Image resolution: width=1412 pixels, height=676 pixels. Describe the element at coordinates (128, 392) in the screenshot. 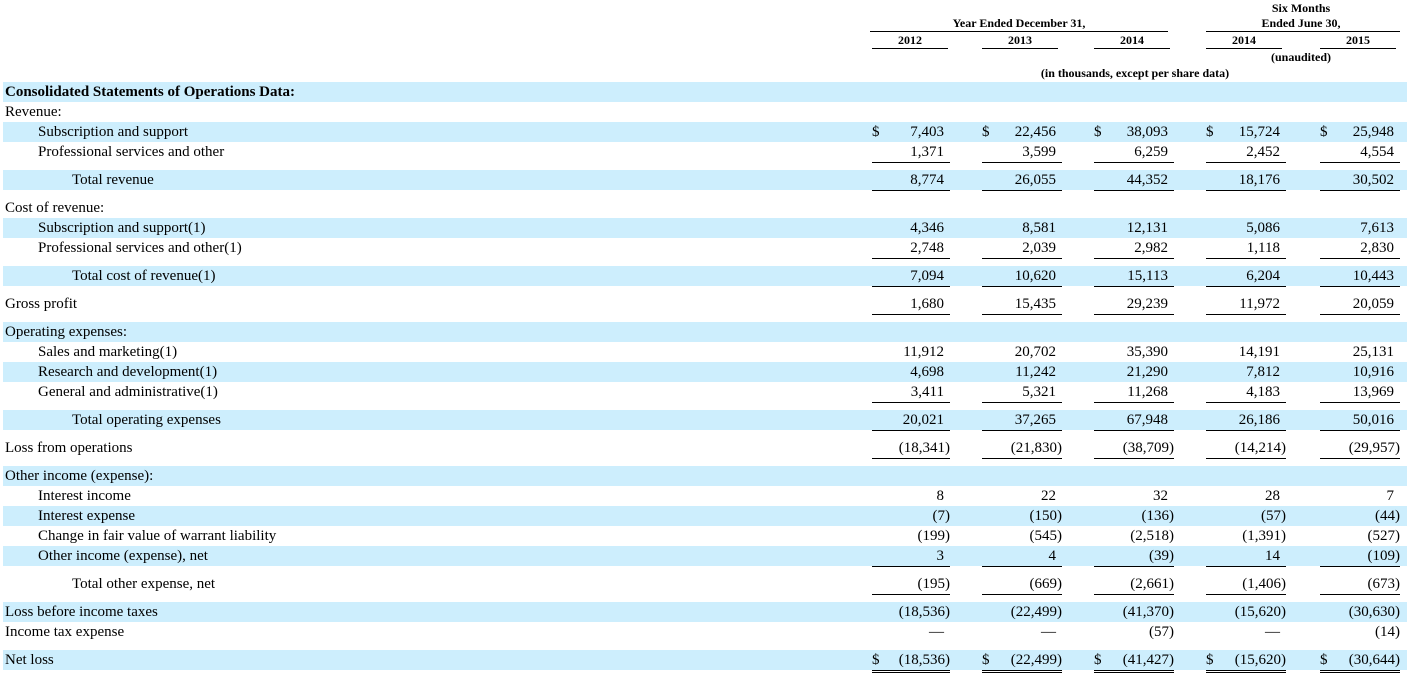

I see `general-and-administrative-label: General and administrative(1)` at that location.